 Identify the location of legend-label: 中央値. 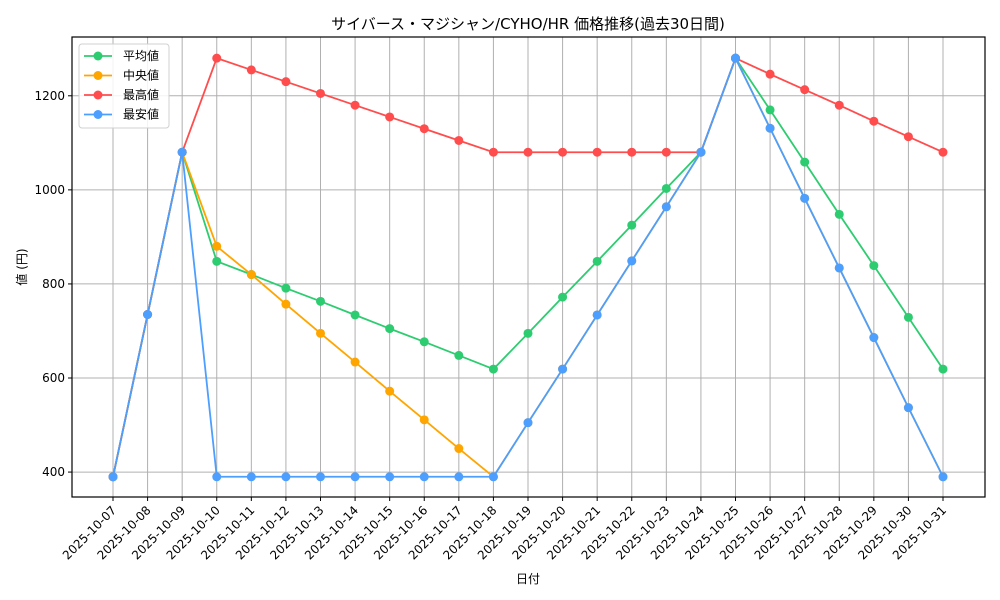
(141, 75).